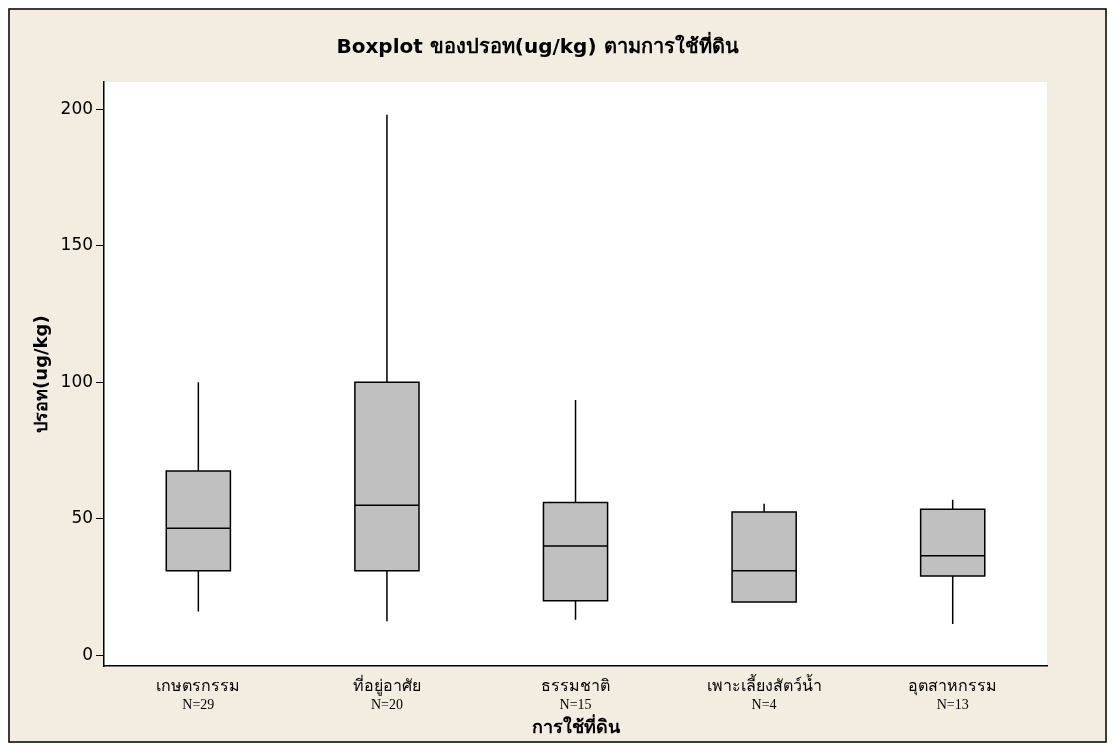 This screenshot has width=1115, height=751. What do you see at coordinates (764, 704) in the screenshot?
I see `text: N=4` at bounding box center [764, 704].